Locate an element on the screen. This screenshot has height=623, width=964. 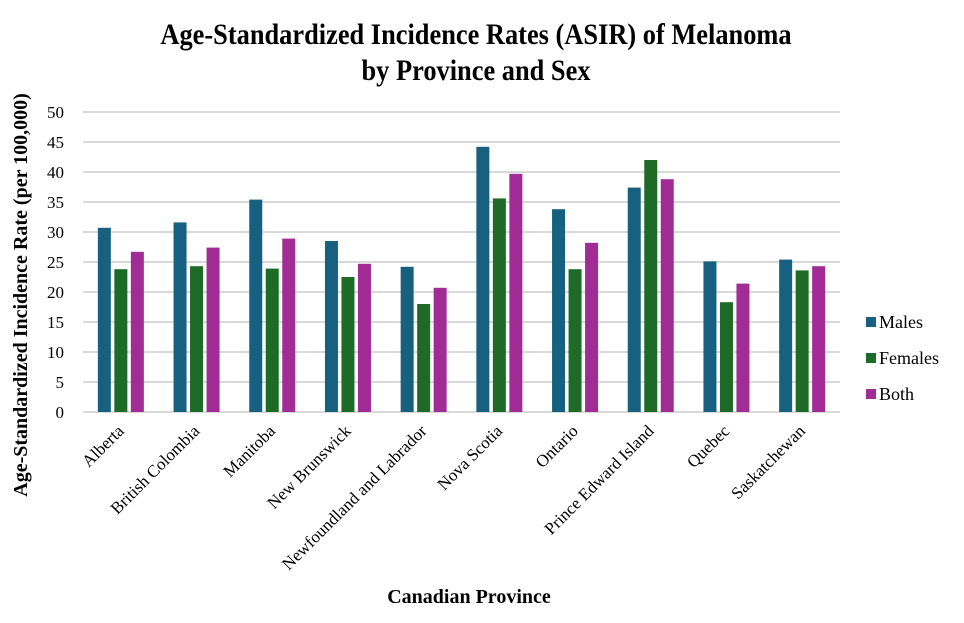
legend-item: Both is located at coordinates (890, 394).